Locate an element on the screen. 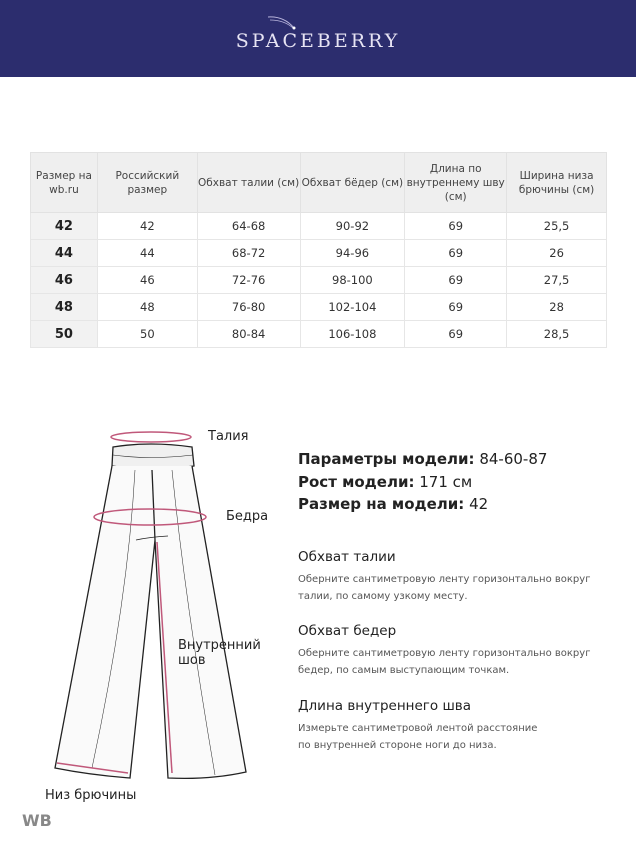 This screenshot has width=636, height=848. table-cell: 94-96 is located at coordinates (352, 253).